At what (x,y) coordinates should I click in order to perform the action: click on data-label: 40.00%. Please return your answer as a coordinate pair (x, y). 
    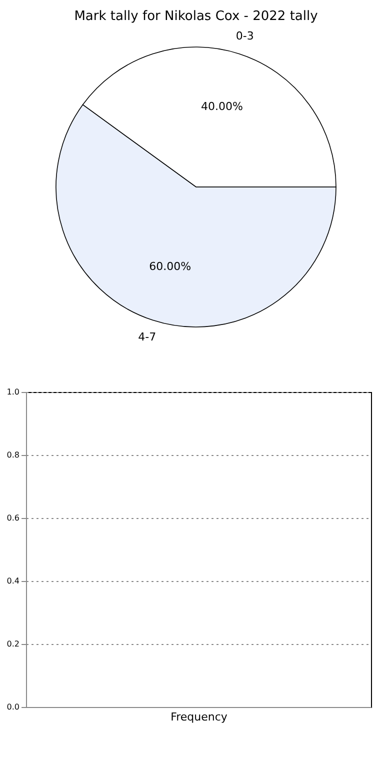
    Looking at the image, I should click on (221, 107).